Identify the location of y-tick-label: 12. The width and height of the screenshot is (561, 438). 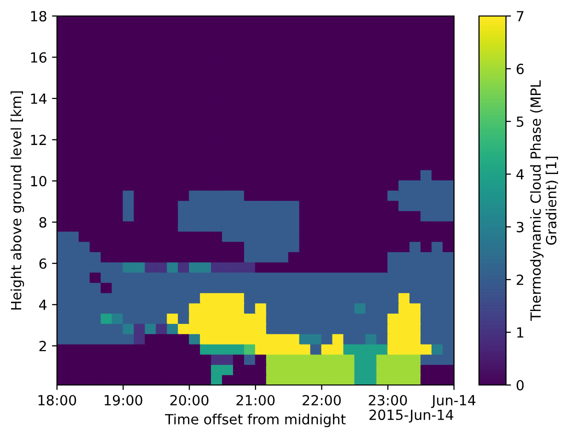
(38, 139).